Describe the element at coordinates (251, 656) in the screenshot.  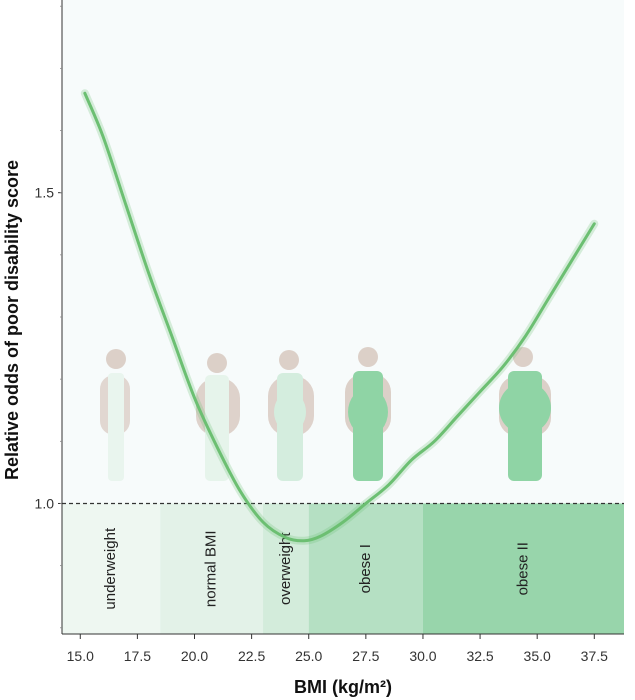
I see `x-tick-label: 22.5` at that location.